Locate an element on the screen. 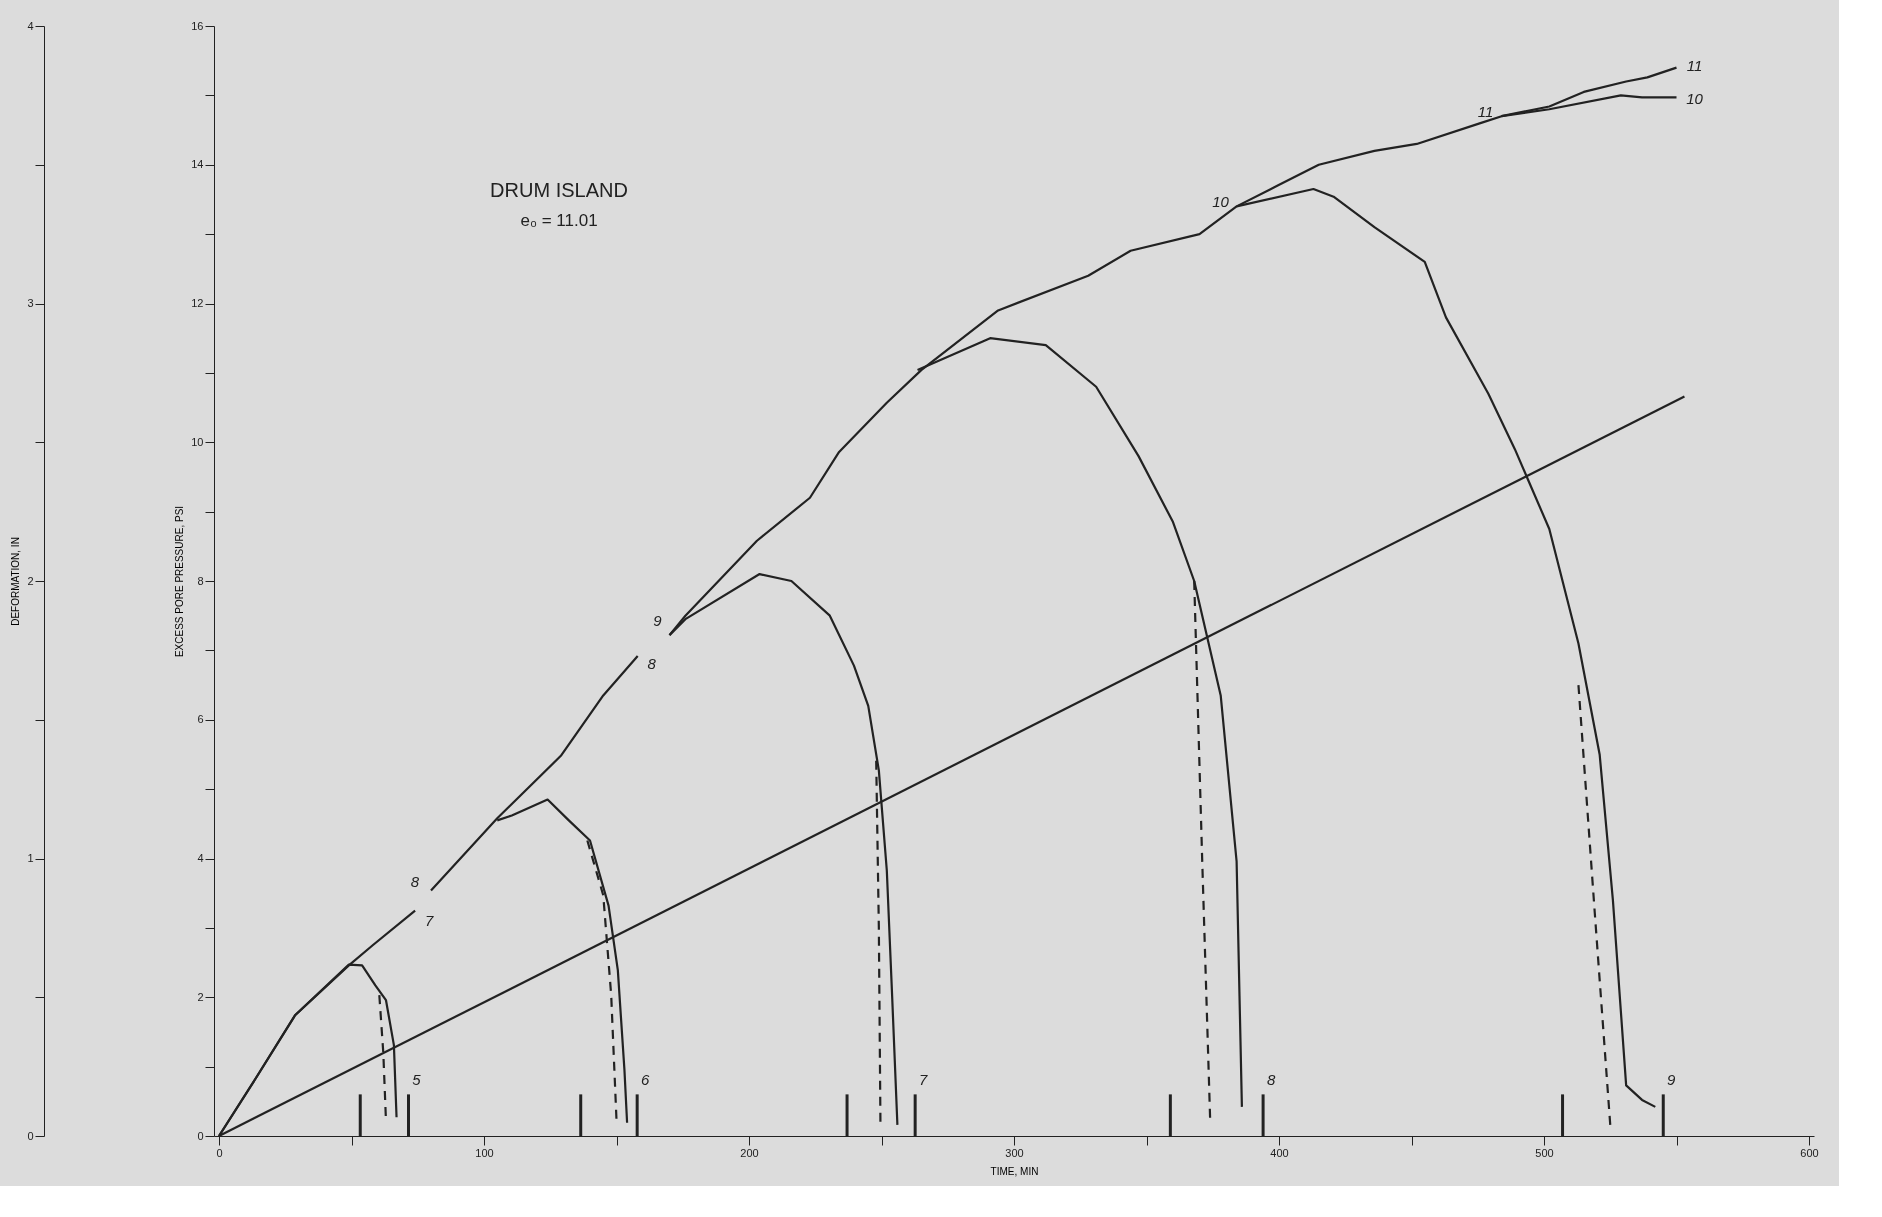 The width and height of the screenshot is (1882, 1217). y-tick-label: 12 is located at coordinates (197, 303).